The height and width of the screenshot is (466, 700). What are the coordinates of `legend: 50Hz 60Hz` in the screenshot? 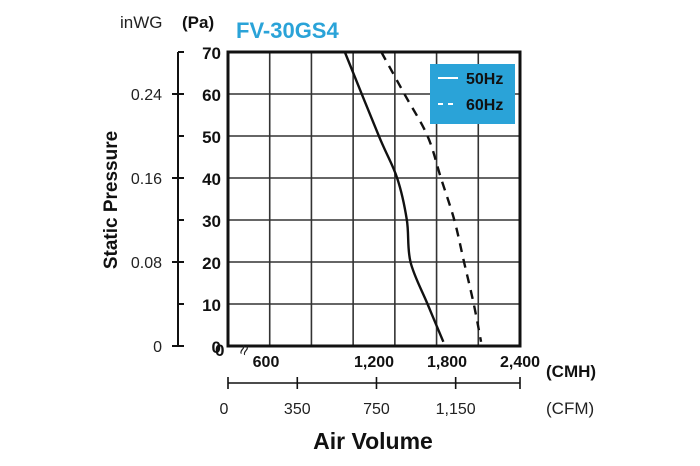 It's located at (472, 94).